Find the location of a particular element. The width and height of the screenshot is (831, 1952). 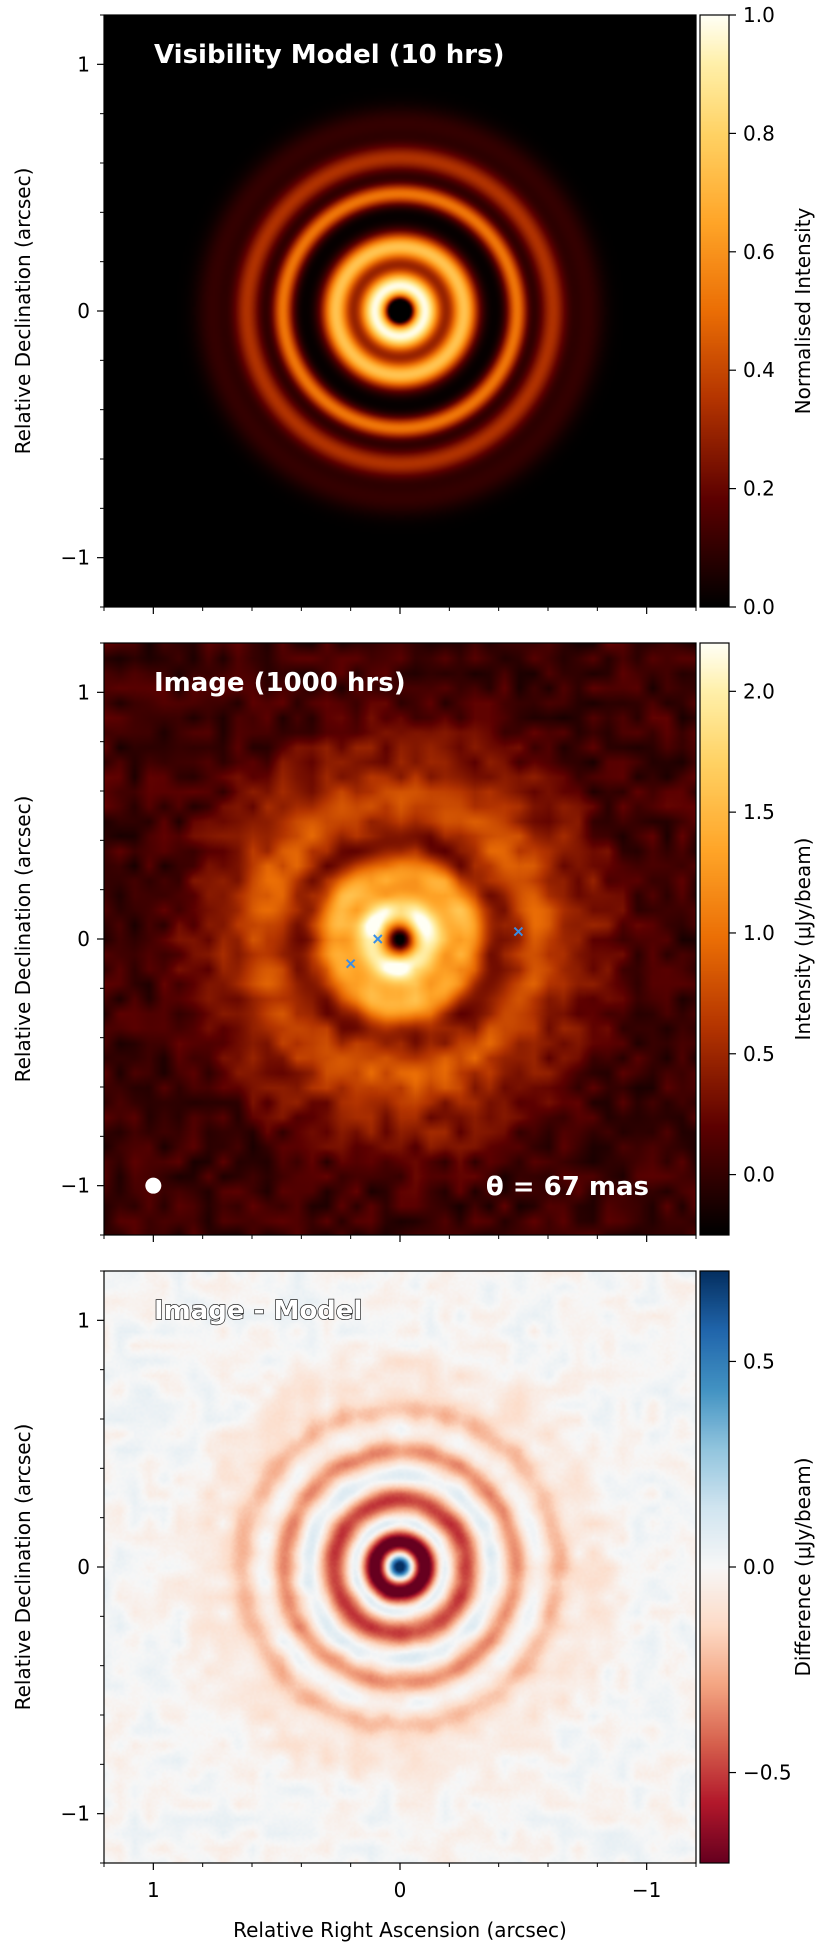

colorbar-tick-label: 2.0 is located at coordinates (759, 691).